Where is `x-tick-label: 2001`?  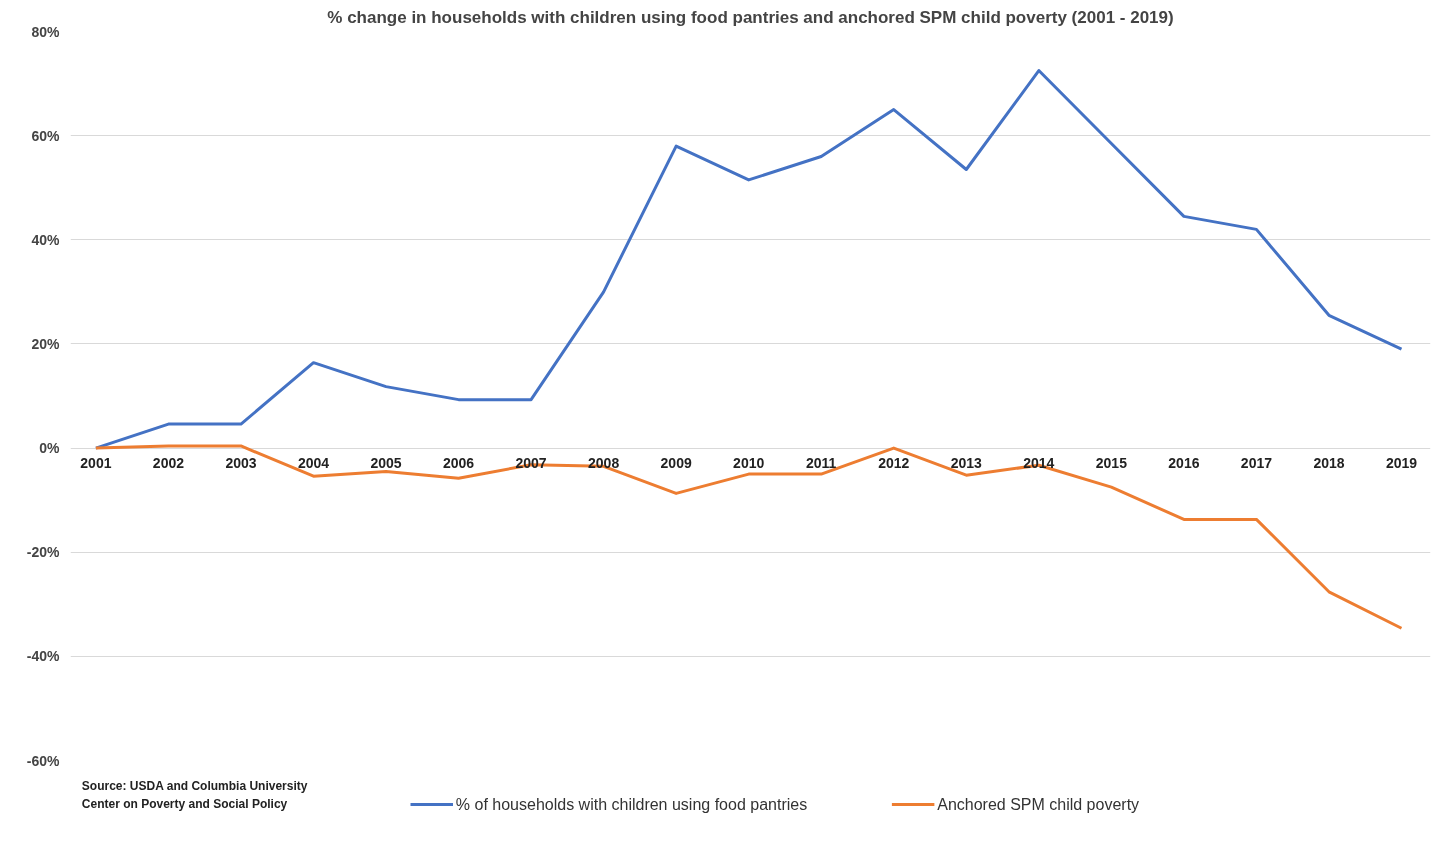 x-tick-label: 2001 is located at coordinates (96, 463).